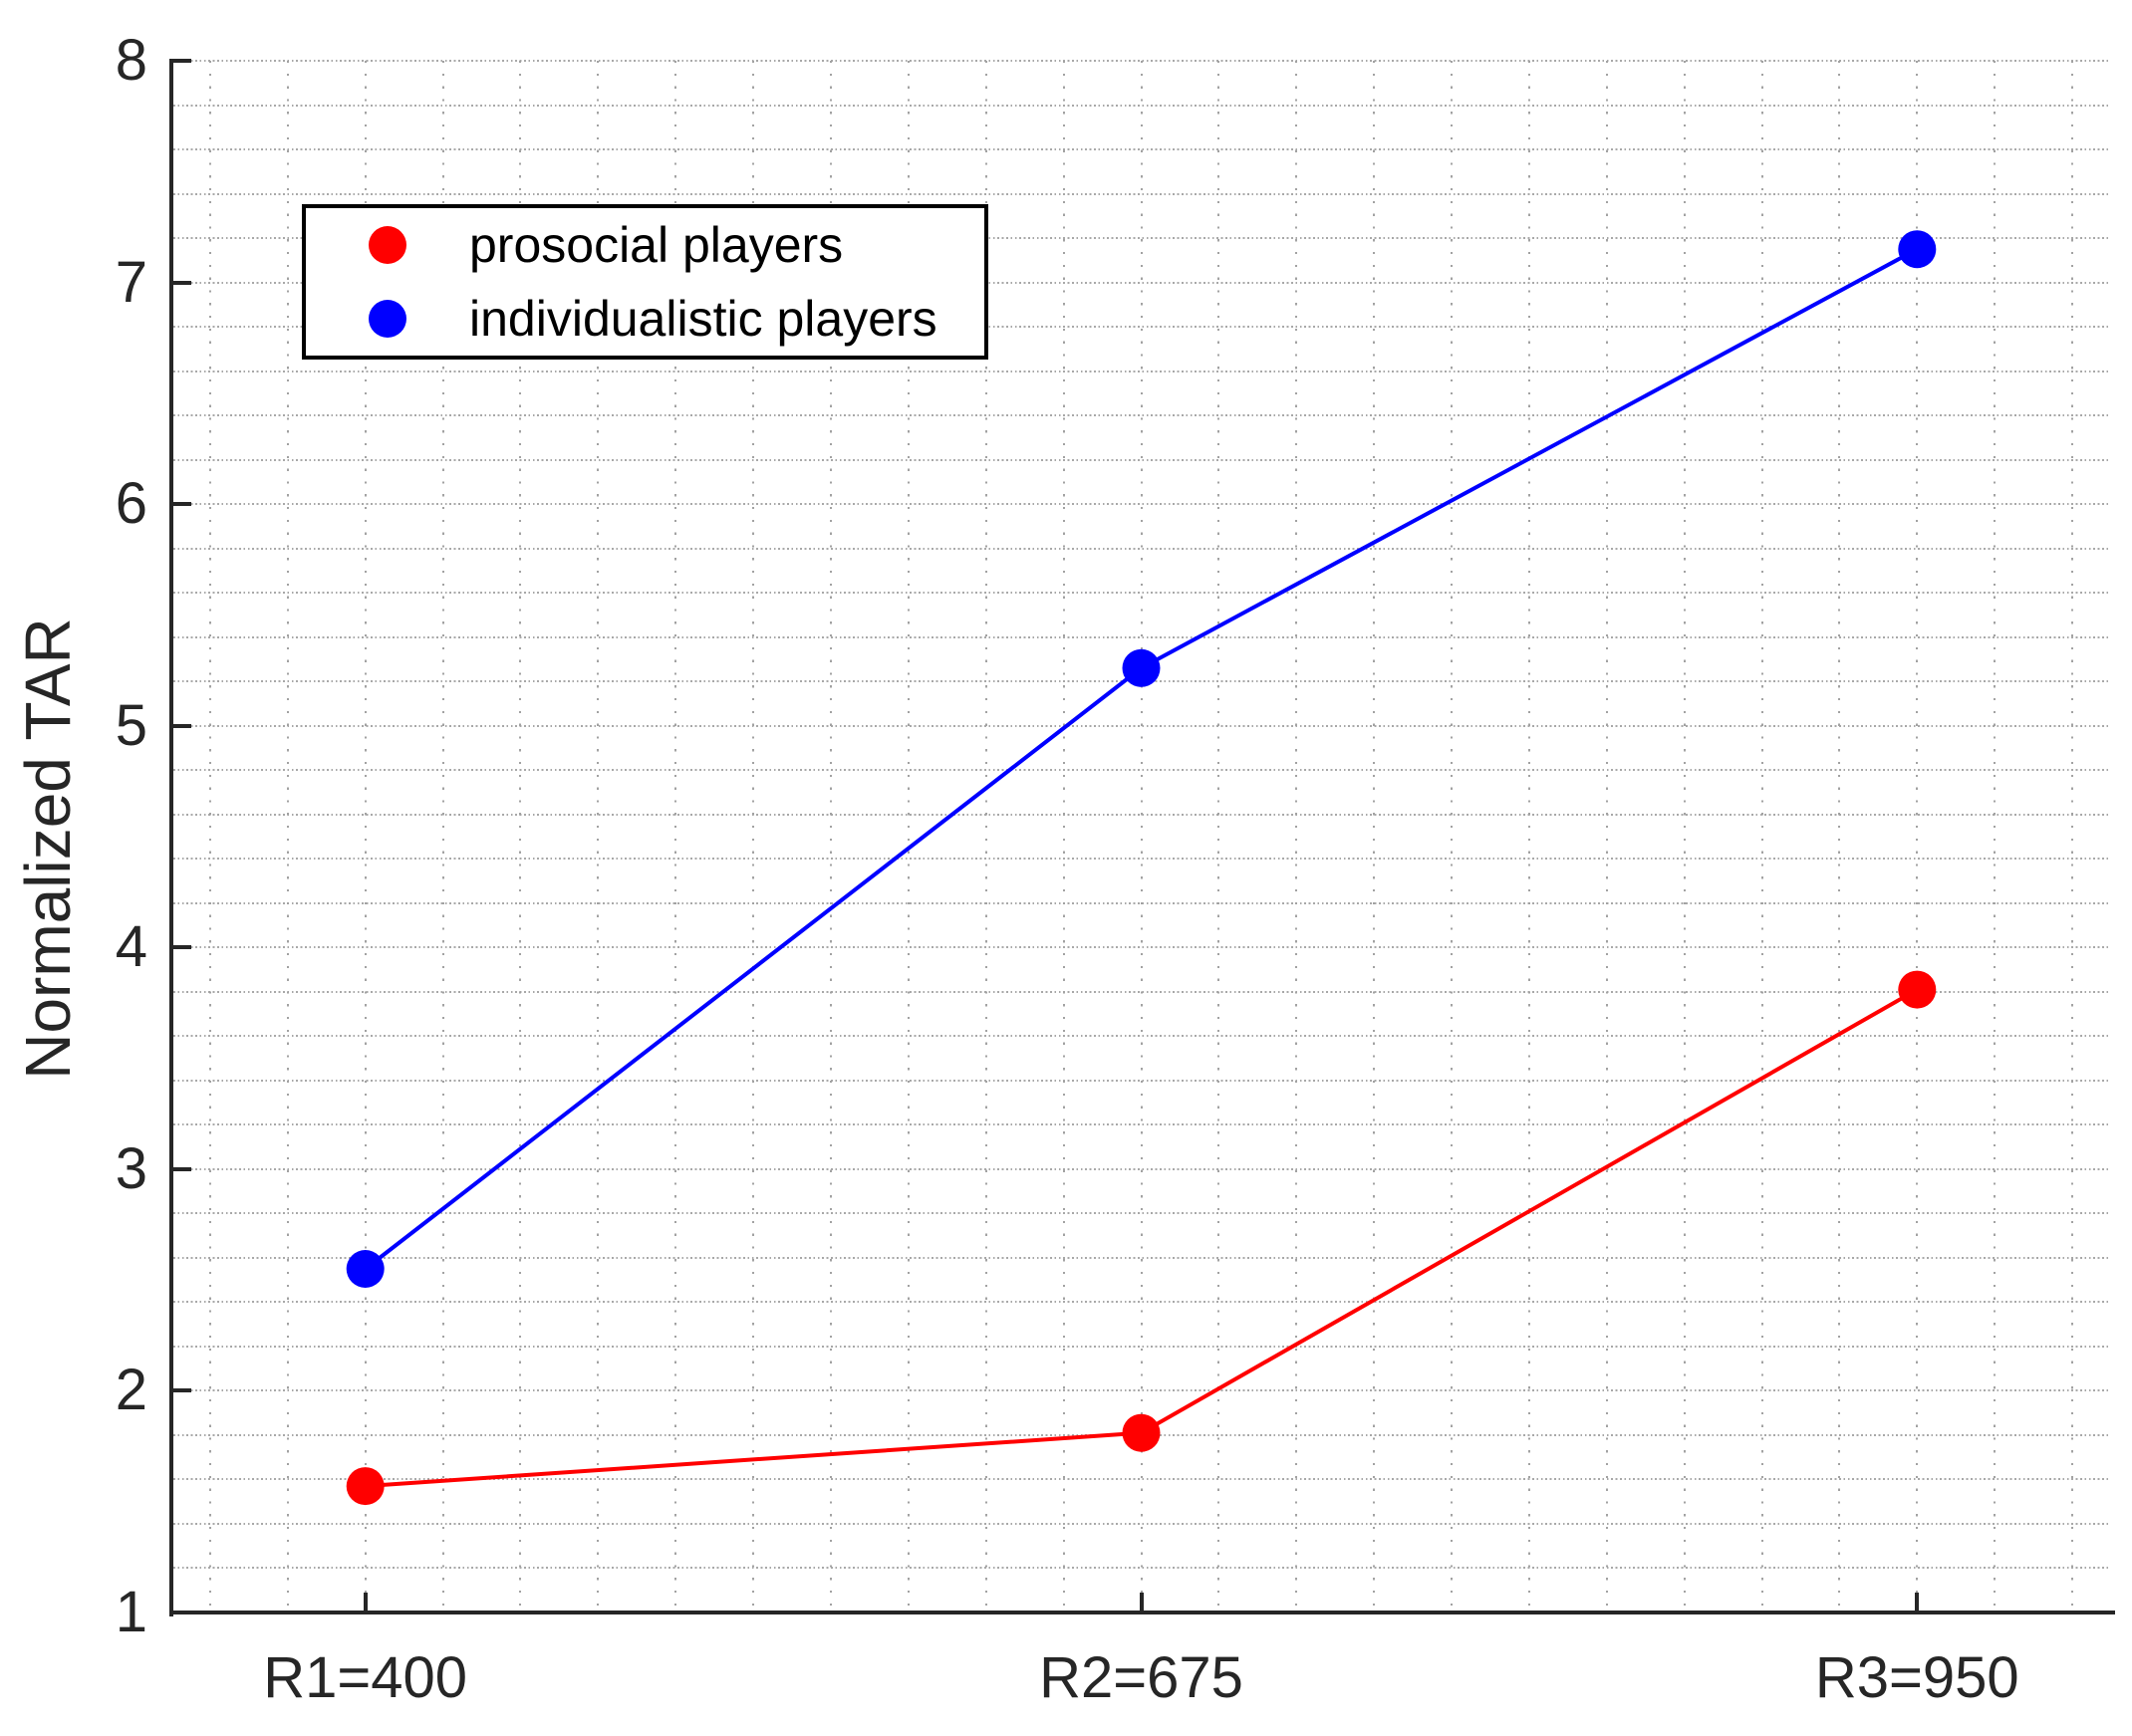  Describe the element at coordinates (131, 947) in the screenshot. I see `y-tick-label: 4` at that location.